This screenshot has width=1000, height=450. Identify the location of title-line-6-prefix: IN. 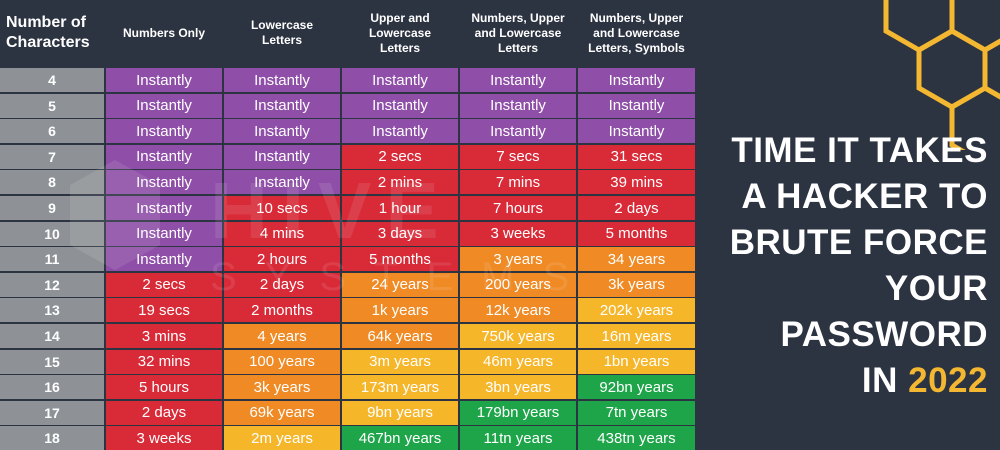
(879, 380).